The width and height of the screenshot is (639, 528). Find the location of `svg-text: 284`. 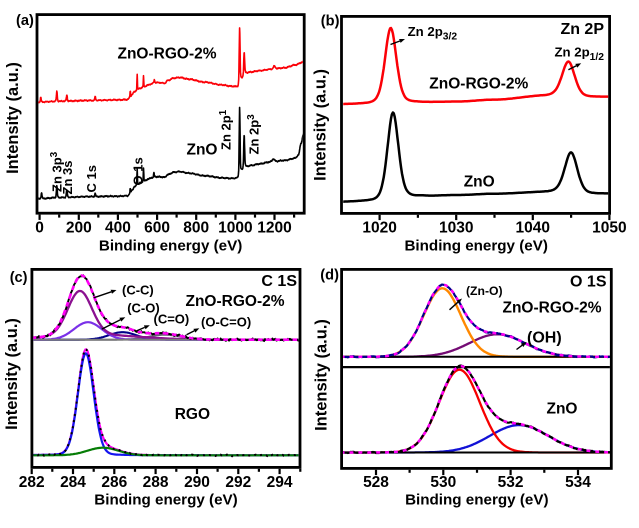

svg-text: 284 is located at coordinates (73, 482).